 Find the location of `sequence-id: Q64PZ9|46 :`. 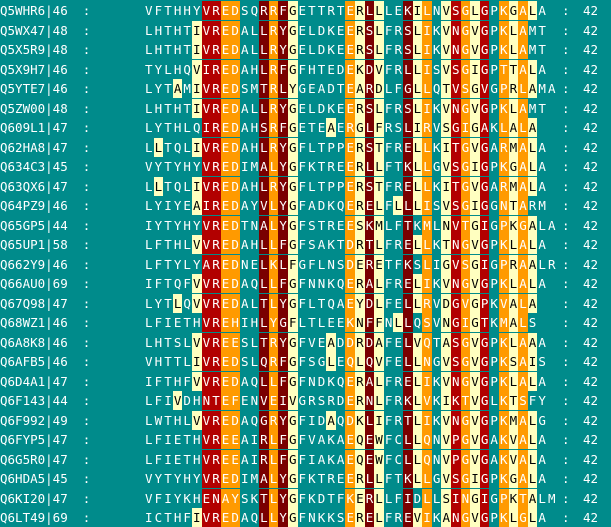

sequence-id: Q64PZ9|46 : is located at coordinates (45, 205).